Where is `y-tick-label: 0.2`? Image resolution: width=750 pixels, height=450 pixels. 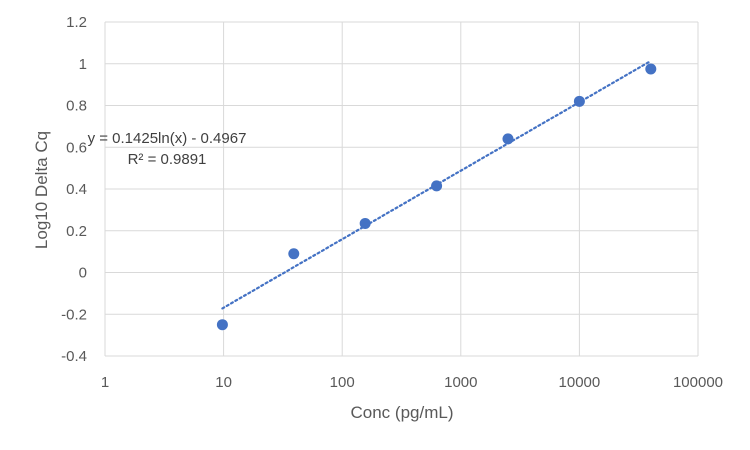
y-tick-label: 0.2 is located at coordinates (76, 231).